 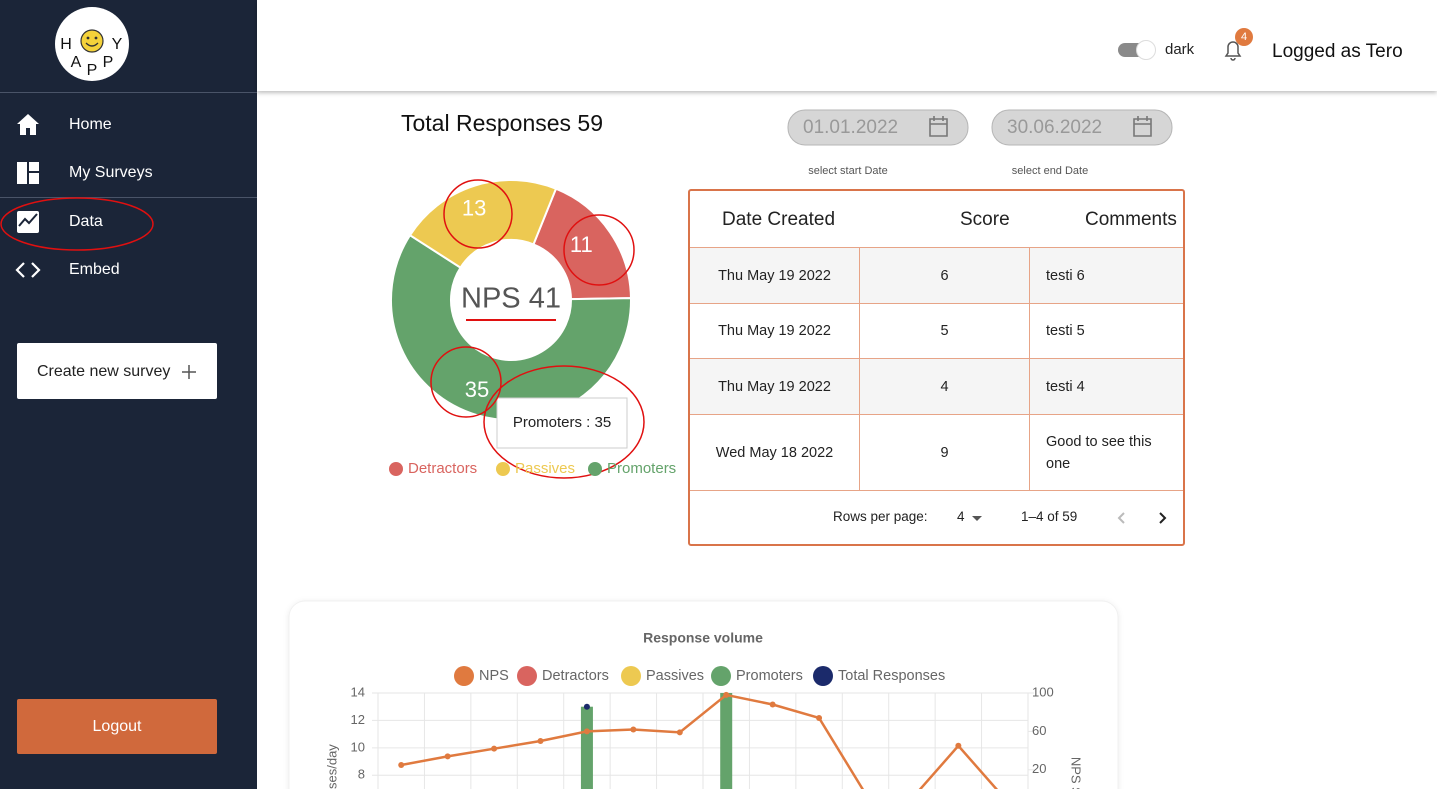 I want to click on dropdown-arrow, so click(x=977, y=518).